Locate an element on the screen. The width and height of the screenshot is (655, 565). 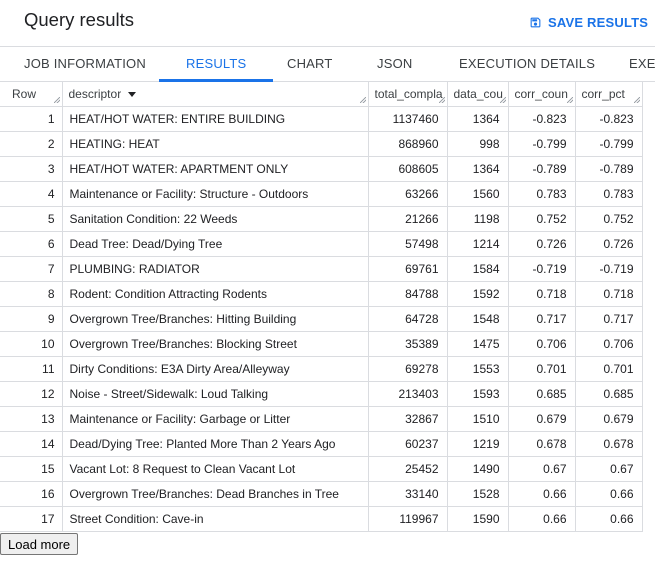
corr-pct-cell: 0.685 is located at coordinates (609, 394).